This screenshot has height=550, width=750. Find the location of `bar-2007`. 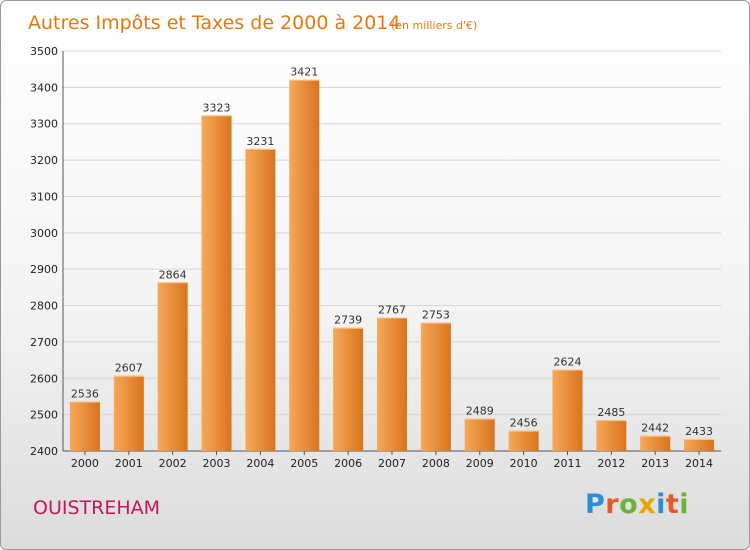

bar-2007 is located at coordinates (392, 384).